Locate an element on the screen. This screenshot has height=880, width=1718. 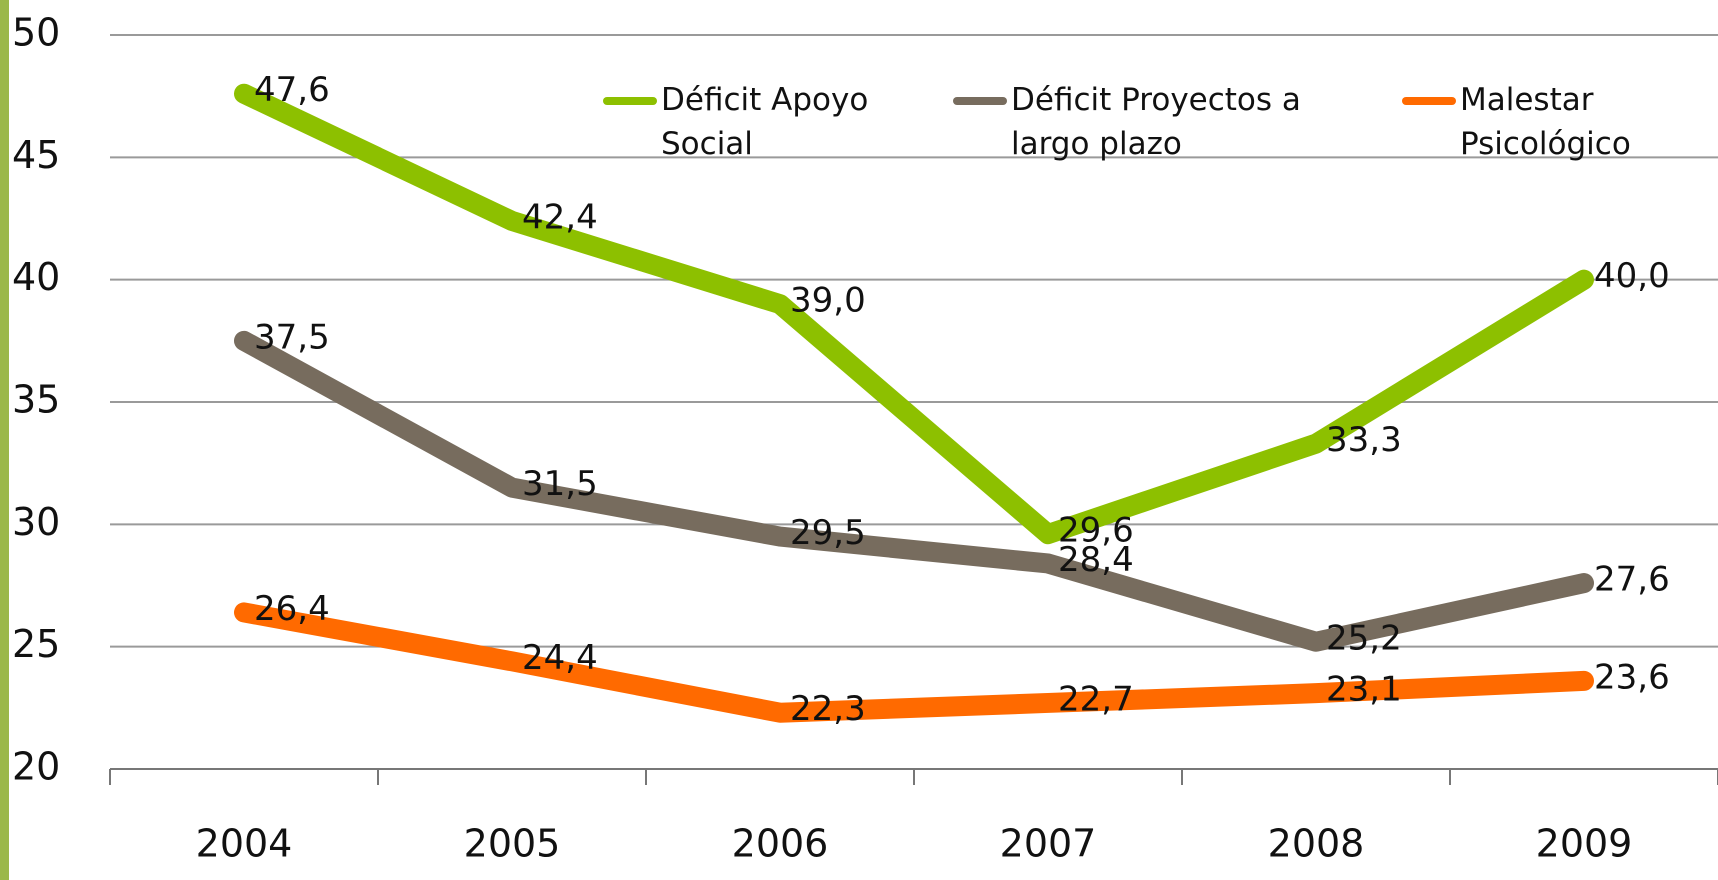
x-tick-label: 2008 is located at coordinates (1316, 844).